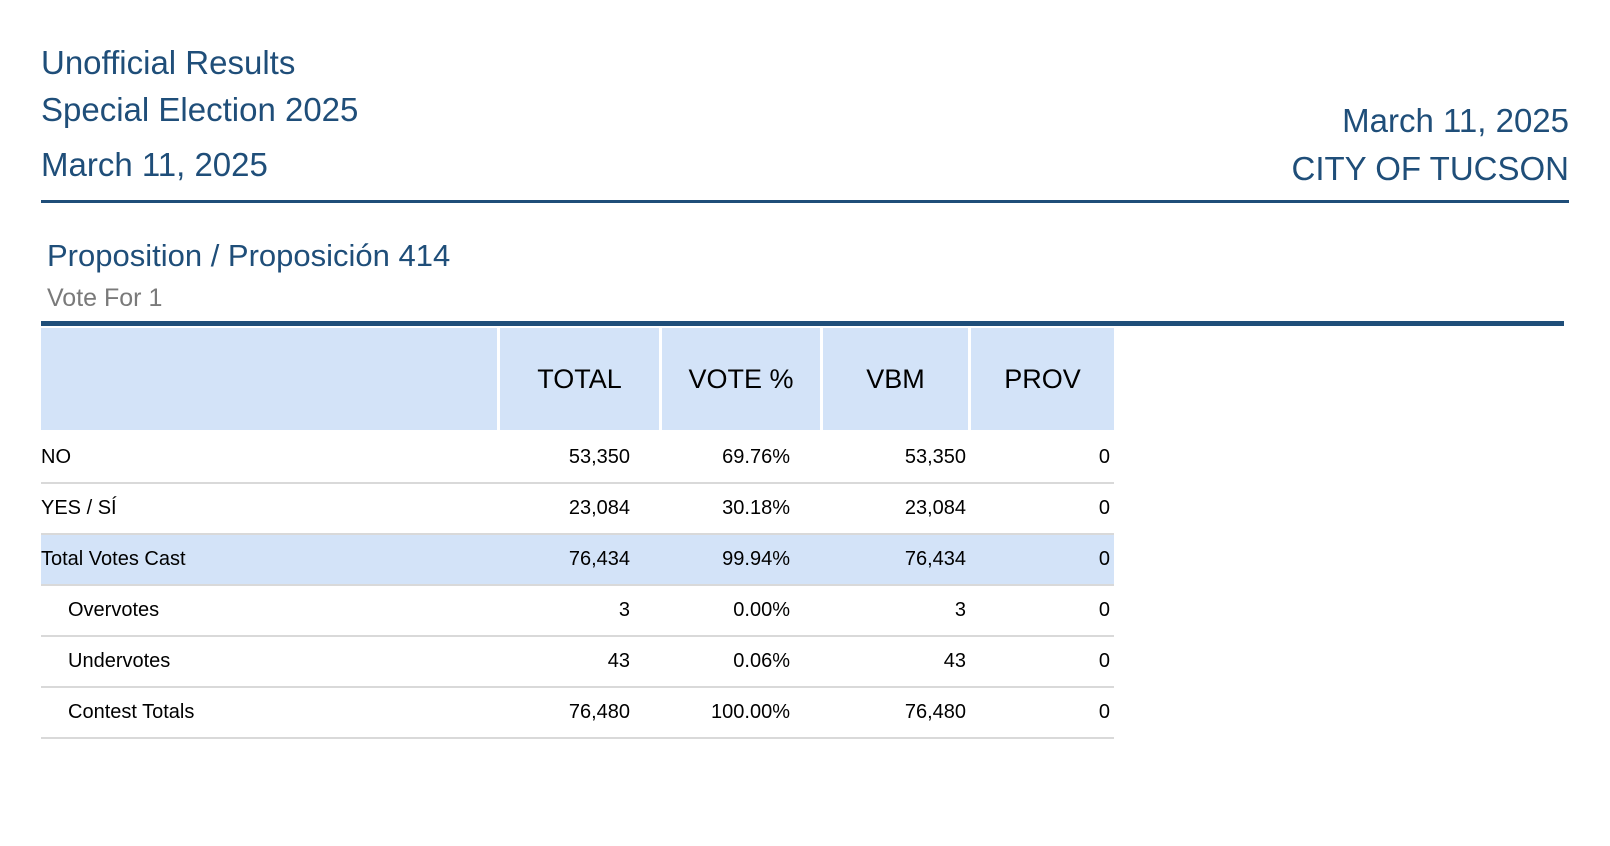 Image resolution: width=1610 pixels, height=846 pixels. What do you see at coordinates (114, 610) in the screenshot?
I see `choice-name: Overvotes` at bounding box center [114, 610].